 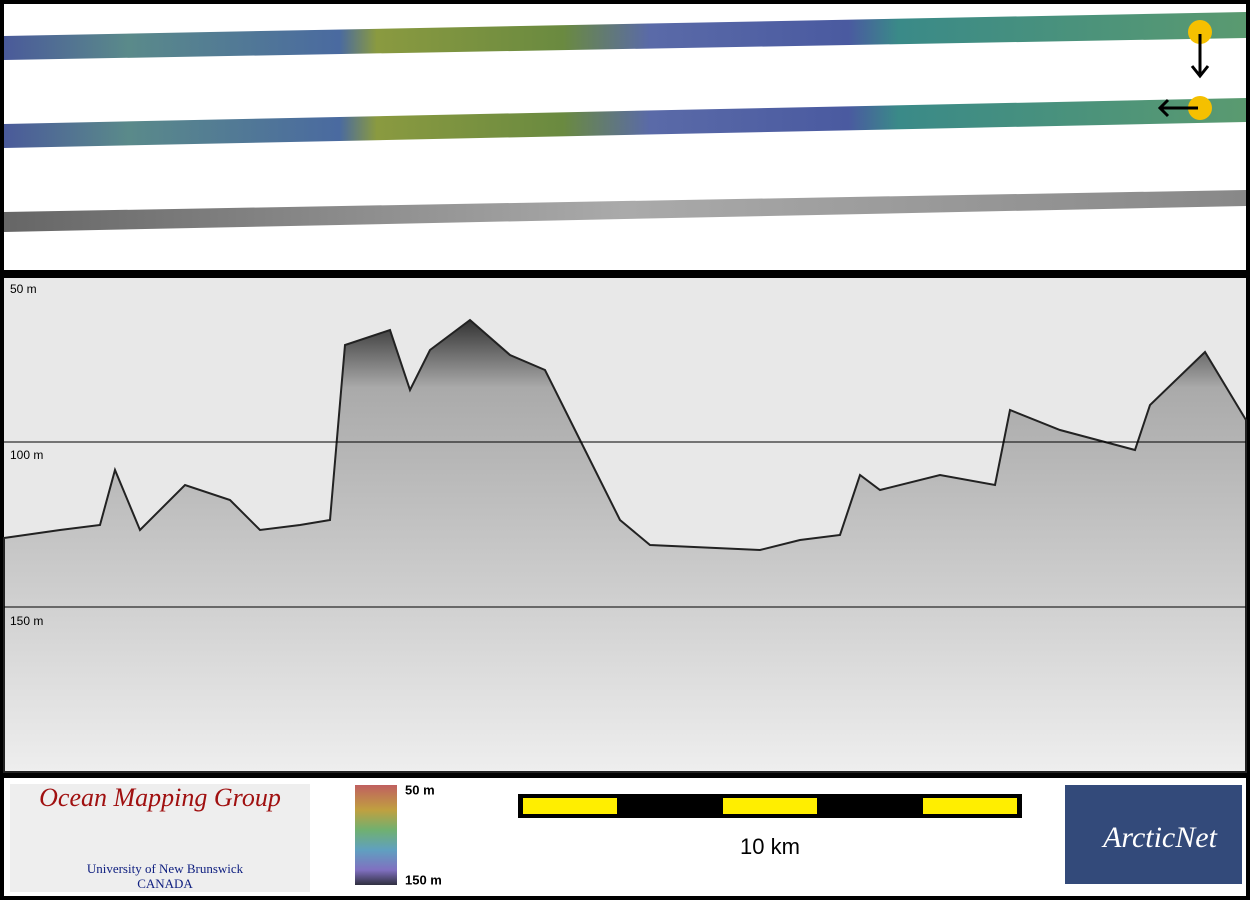 What do you see at coordinates (625, 36) in the screenshot?
I see `bathymetry-strip` at bounding box center [625, 36].